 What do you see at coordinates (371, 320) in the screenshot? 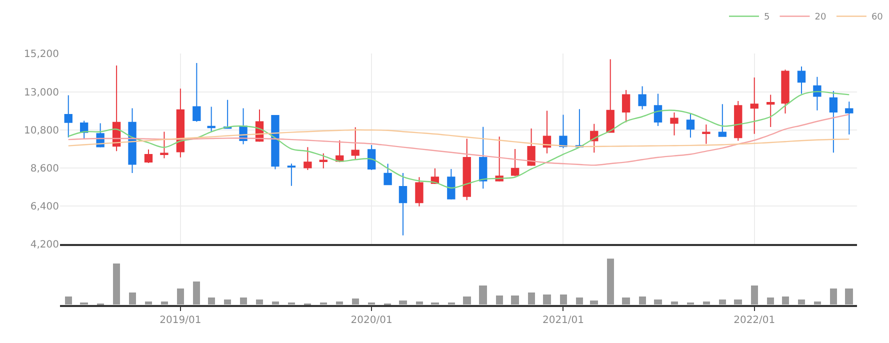
I see `x-tick-label: 2020/01` at bounding box center [371, 320].